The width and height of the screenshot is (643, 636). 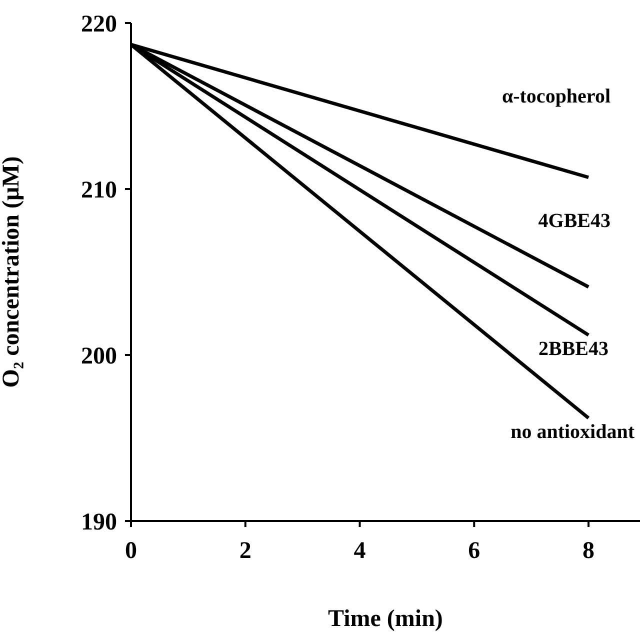 What do you see at coordinates (385, 619) in the screenshot?
I see `x-axis-title: Time (min)` at bounding box center [385, 619].